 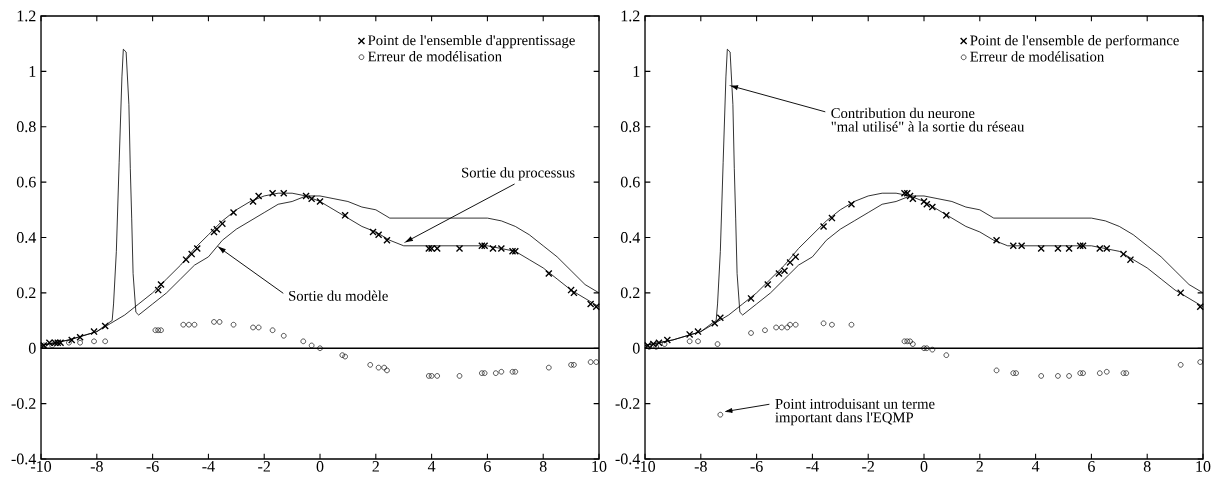 What do you see at coordinates (627, 404) in the screenshot?
I see `y-tick-label: -0.2` at bounding box center [627, 404].